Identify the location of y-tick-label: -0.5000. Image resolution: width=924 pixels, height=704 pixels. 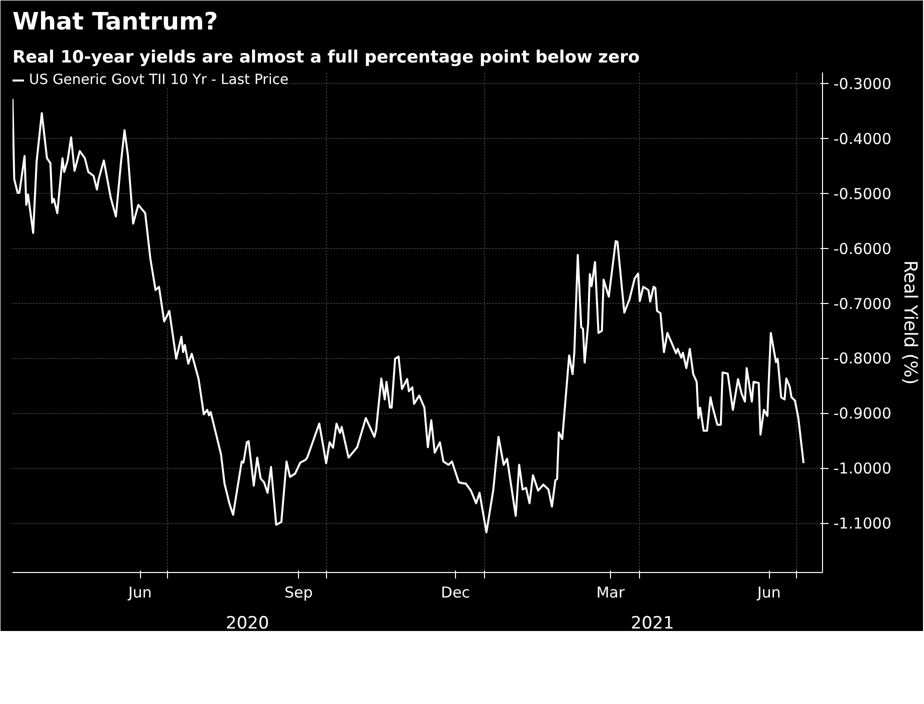
(863, 193).